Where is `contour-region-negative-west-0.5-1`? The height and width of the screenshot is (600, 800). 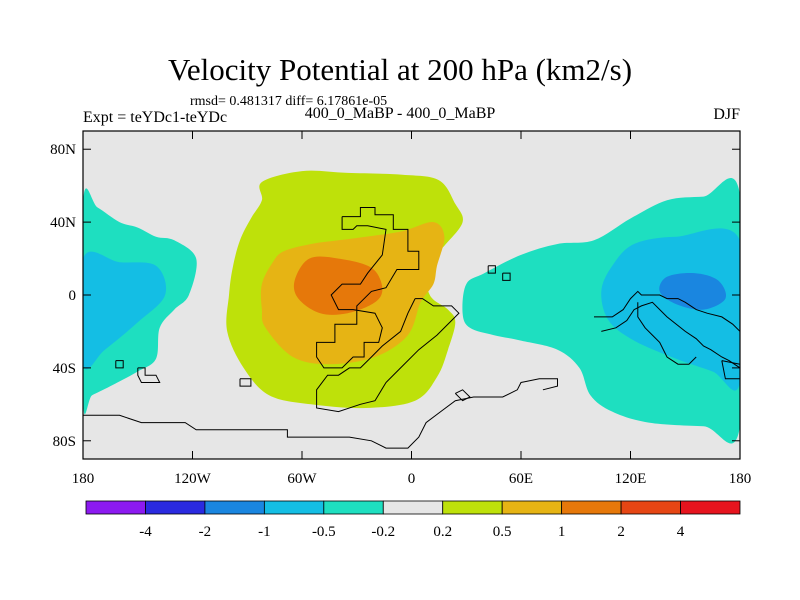
contour-region-negative-west-0.5-1 is located at coordinates (125, 310).